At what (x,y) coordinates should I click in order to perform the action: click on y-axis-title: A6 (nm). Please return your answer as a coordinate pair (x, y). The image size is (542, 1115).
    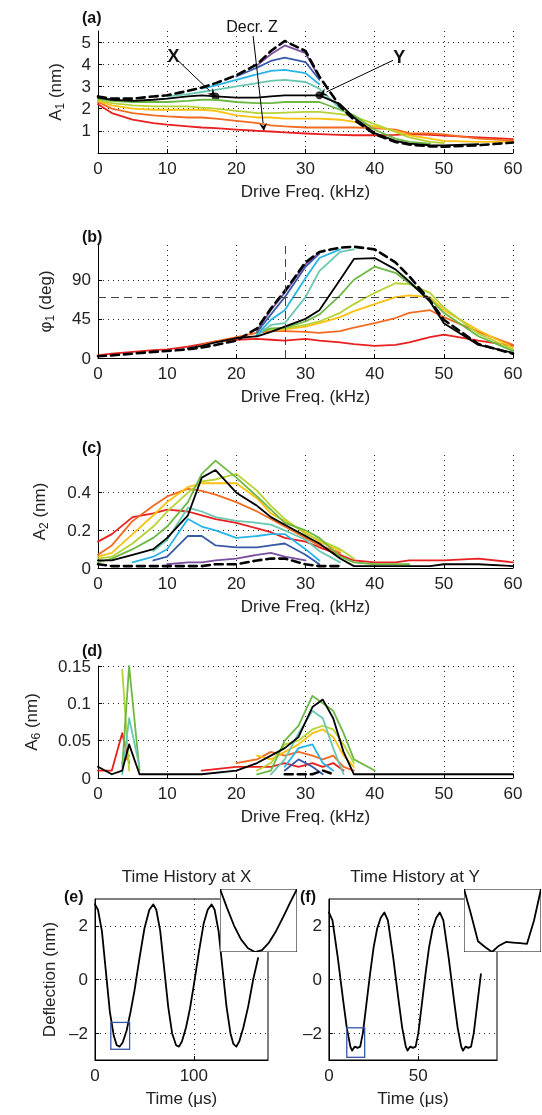
    Looking at the image, I should click on (32, 722).